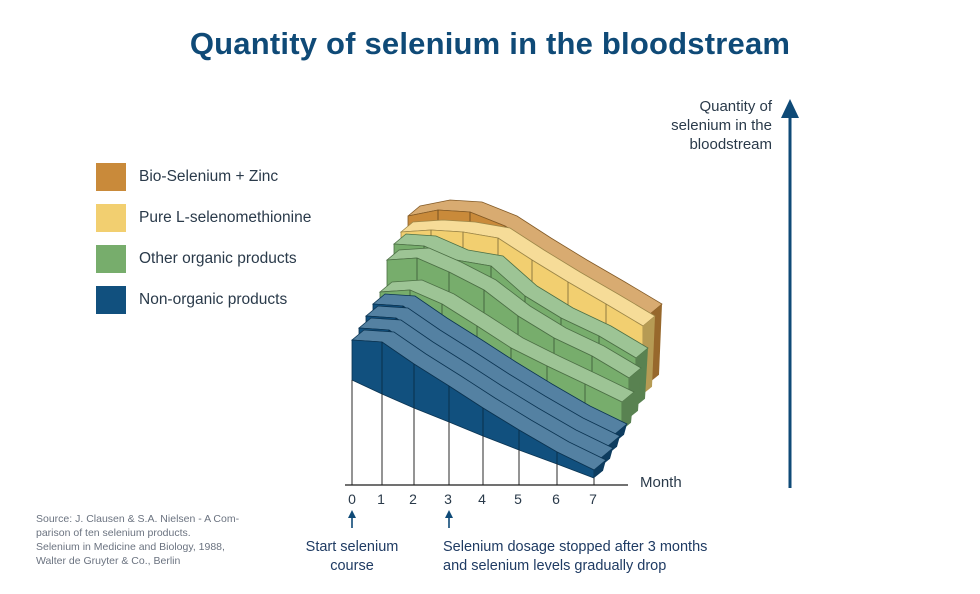 The width and height of the screenshot is (980, 594). I want to click on y-axis-title-line: Quantity of, so click(735, 106).